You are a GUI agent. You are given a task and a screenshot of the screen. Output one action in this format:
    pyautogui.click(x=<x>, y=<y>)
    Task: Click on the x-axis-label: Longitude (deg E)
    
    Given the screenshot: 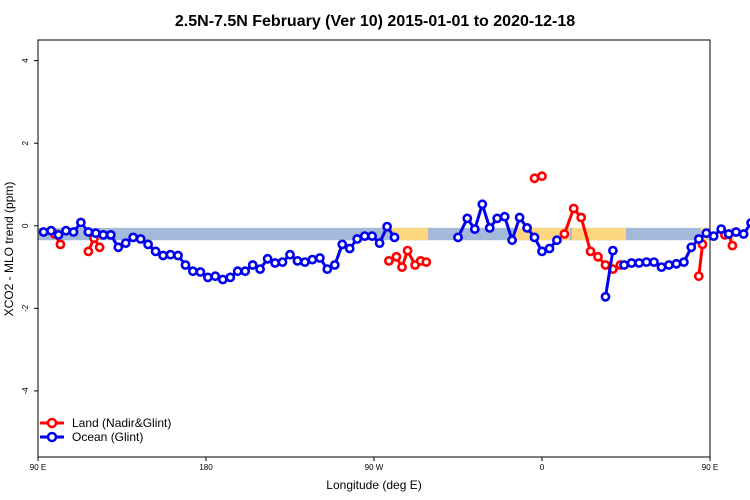 What is the action you would take?
    pyautogui.click(x=373, y=485)
    